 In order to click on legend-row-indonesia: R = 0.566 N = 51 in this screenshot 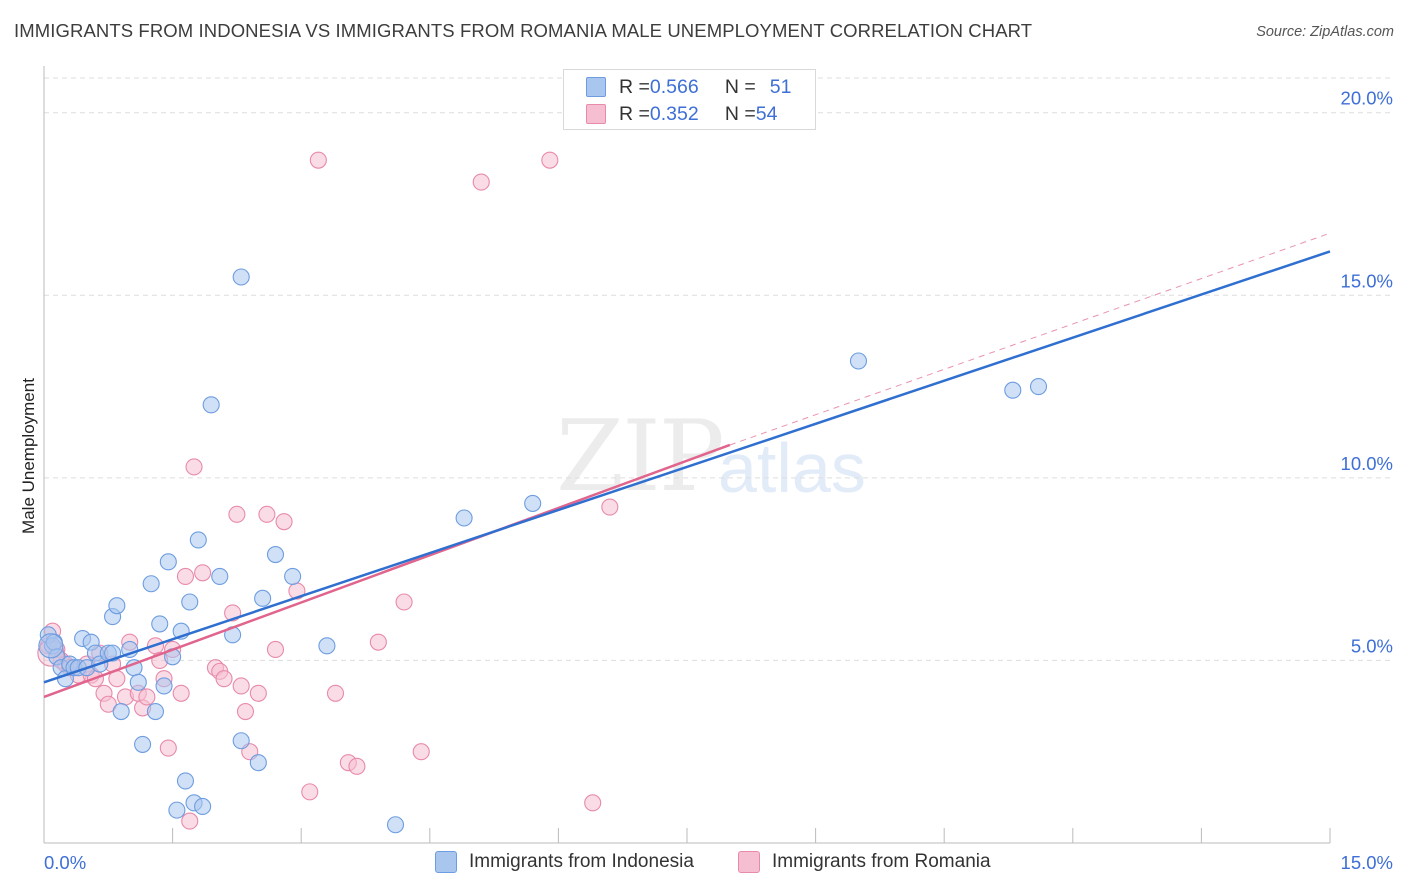, I will do `click(688, 87)`.